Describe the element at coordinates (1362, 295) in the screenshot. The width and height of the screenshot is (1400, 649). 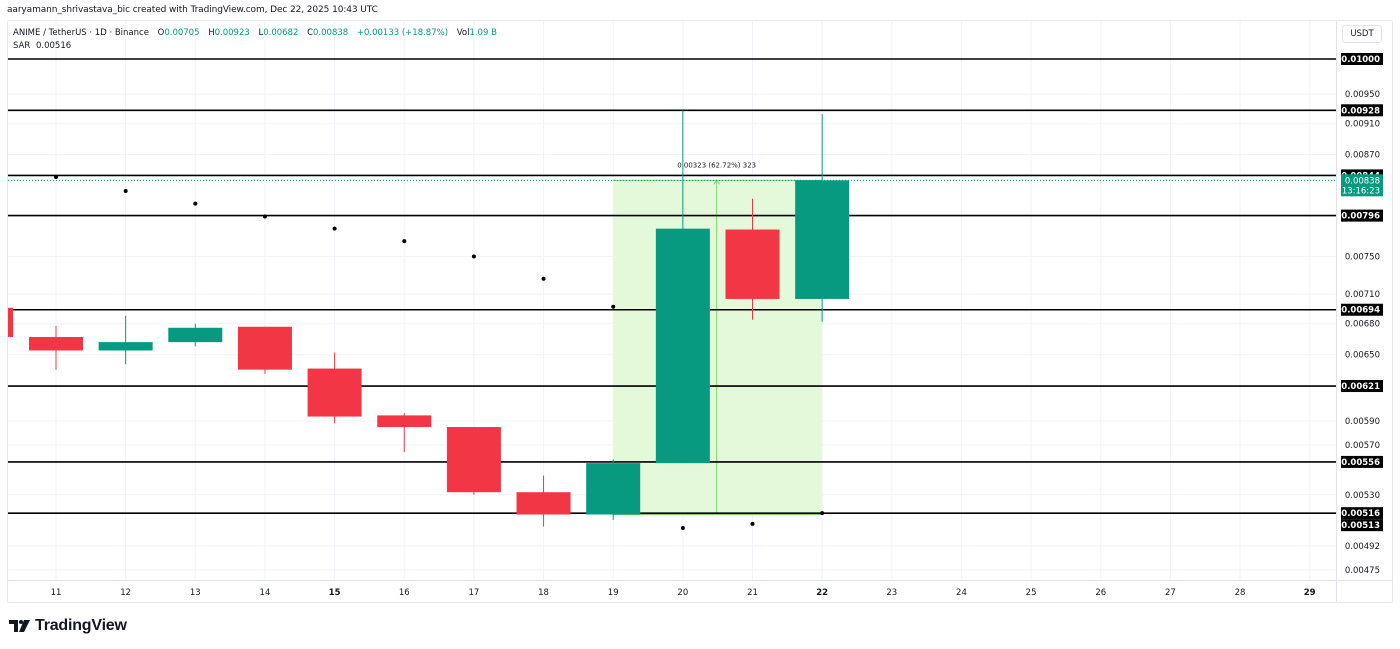
I see `price-tick: 0.00710` at that location.